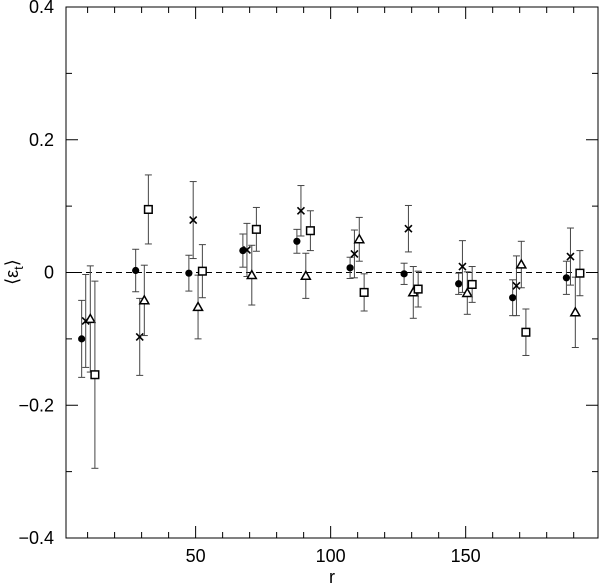 Image resolution: width=600 pixels, height=585 pixels. I want to click on y-tick-label: 0.4, so click(41, 8).